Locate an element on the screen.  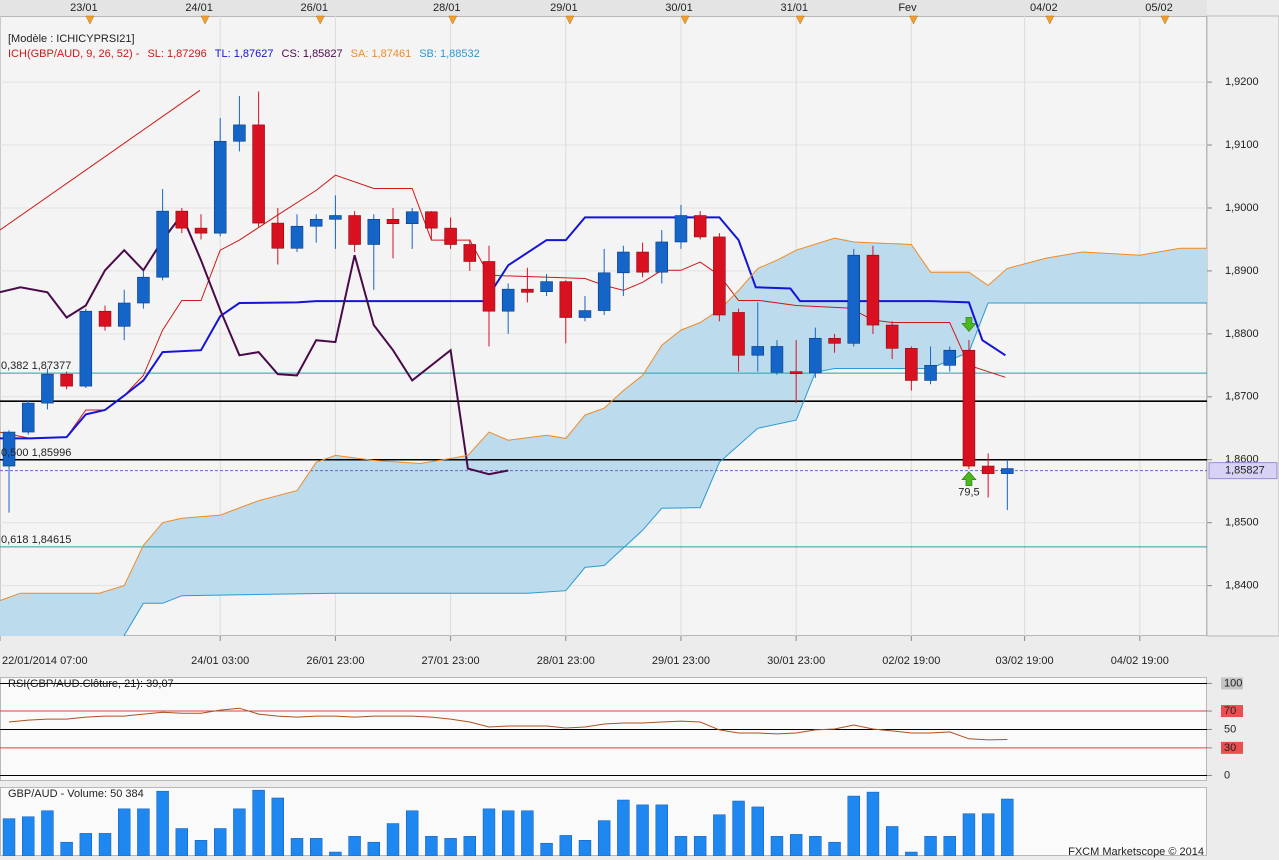
top-date-label: 24/01 is located at coordinates (199, 8).